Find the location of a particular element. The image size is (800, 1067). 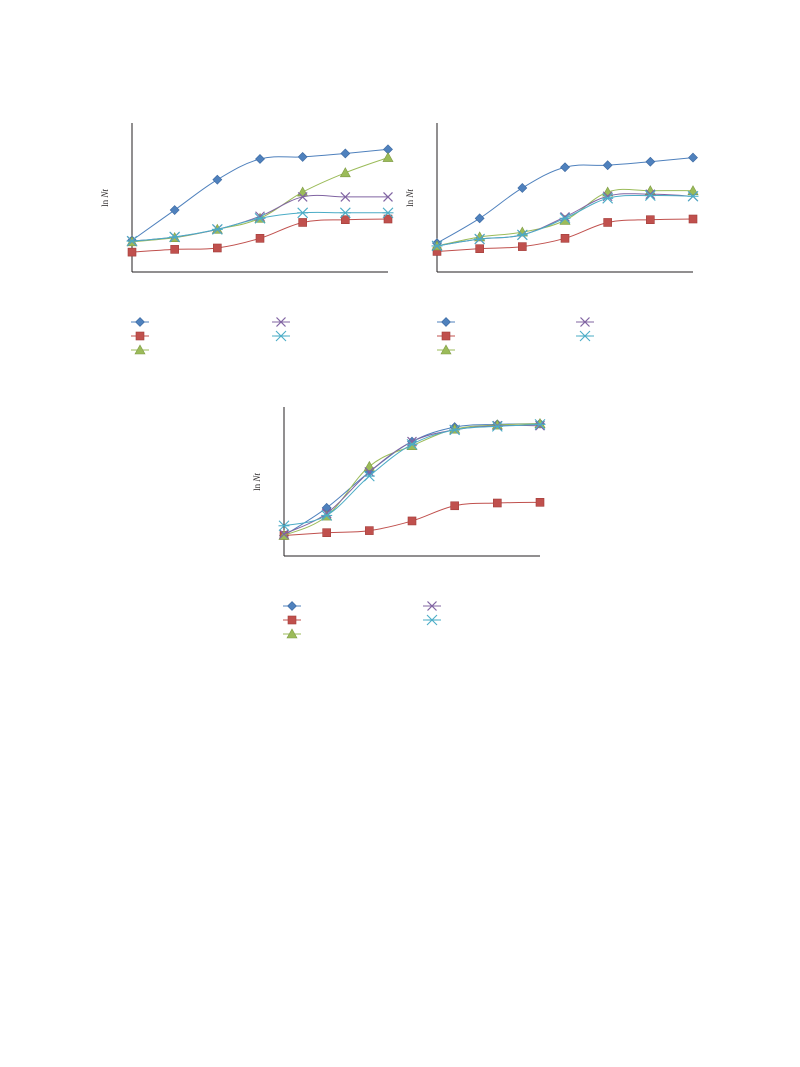

series-line is located at coordinates (260, 200).